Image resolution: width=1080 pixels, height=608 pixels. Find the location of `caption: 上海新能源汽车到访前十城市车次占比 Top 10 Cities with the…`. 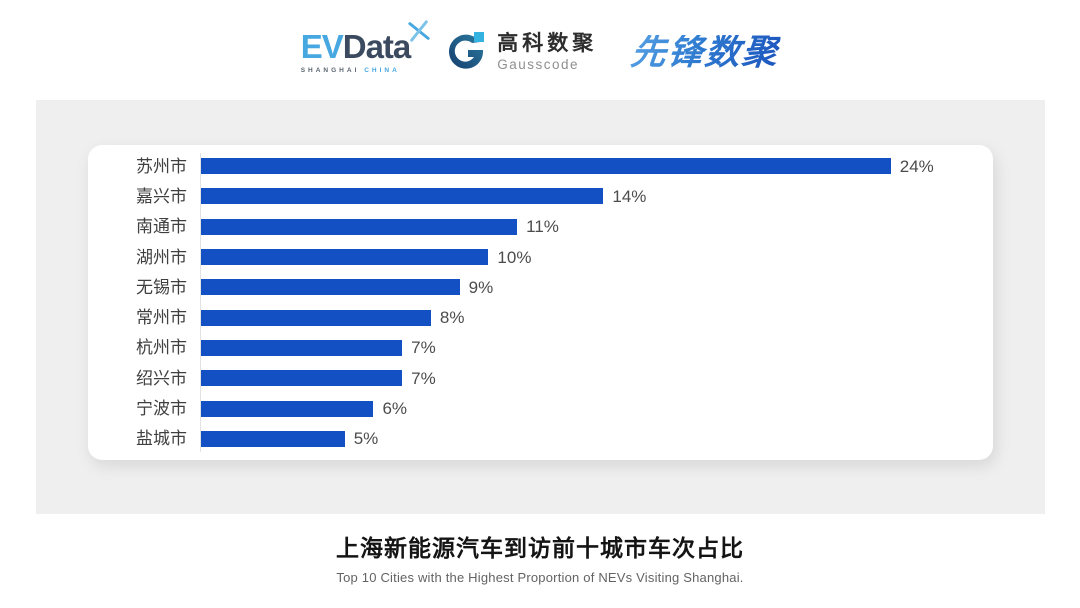

caption: 上海新能源汽车到访前十城市车次占比 Top 10 Cities with the… is located at coordinates (540, 557).